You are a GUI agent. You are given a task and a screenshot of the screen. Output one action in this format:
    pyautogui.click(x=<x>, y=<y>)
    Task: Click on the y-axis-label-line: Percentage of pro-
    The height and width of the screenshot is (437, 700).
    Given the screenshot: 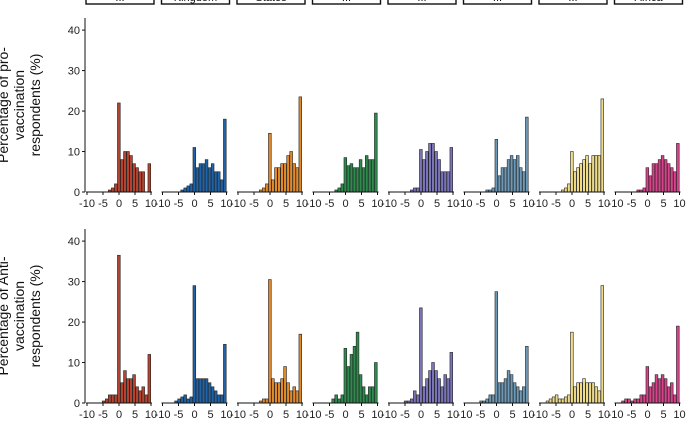 What is the action you would take?
    pyautogui.click(x=5, y=105)
    